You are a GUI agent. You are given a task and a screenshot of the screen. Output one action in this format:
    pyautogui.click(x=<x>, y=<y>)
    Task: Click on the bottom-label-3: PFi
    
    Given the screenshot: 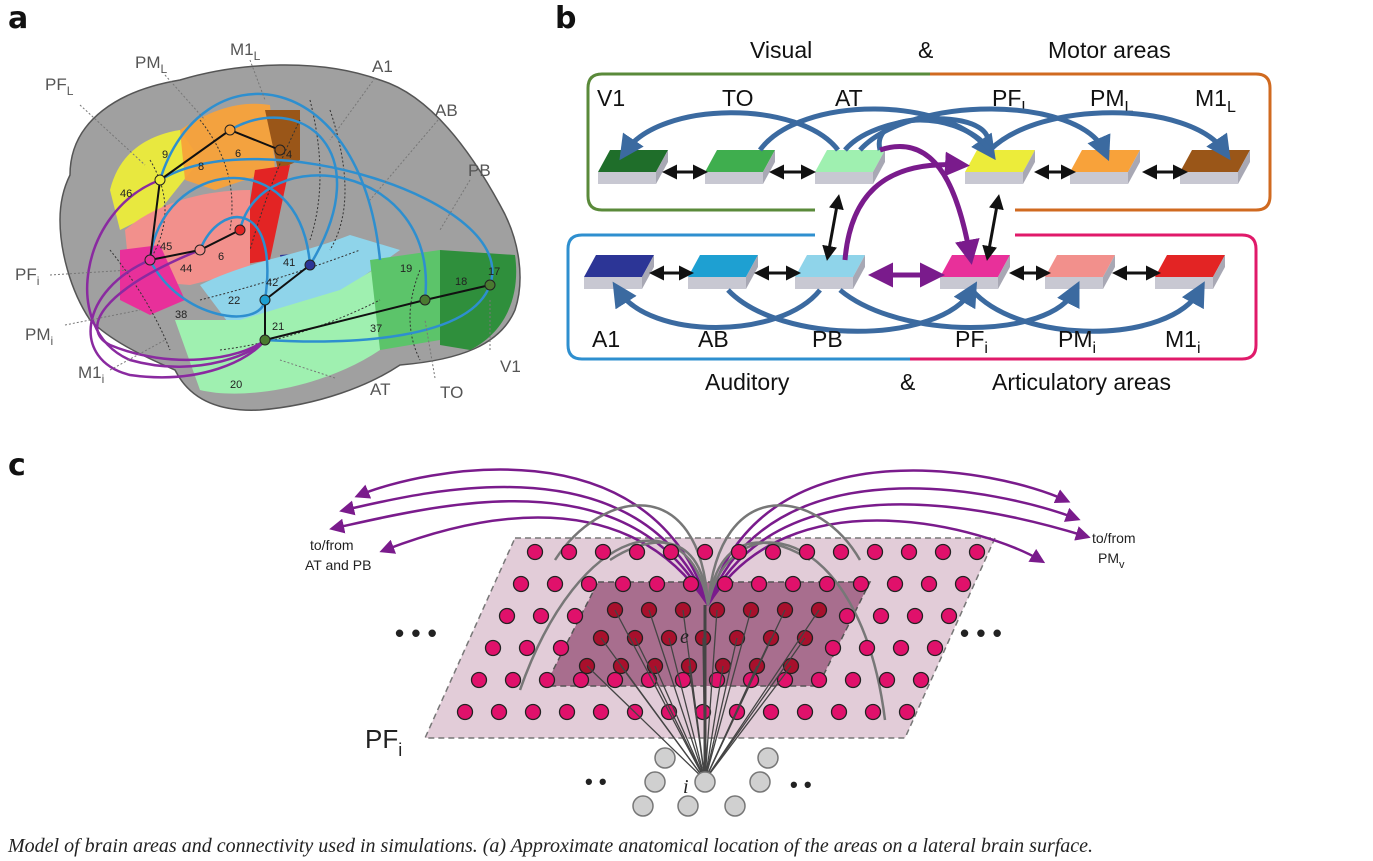 What is the action you would take?
    pyautogui.click(x=971, y=341)
    